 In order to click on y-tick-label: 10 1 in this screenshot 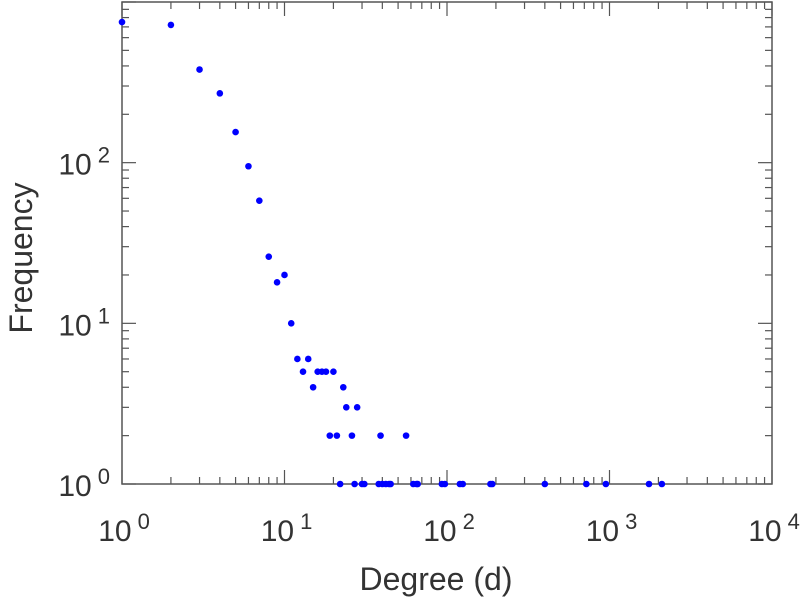, I will do `click(84, 322)`.